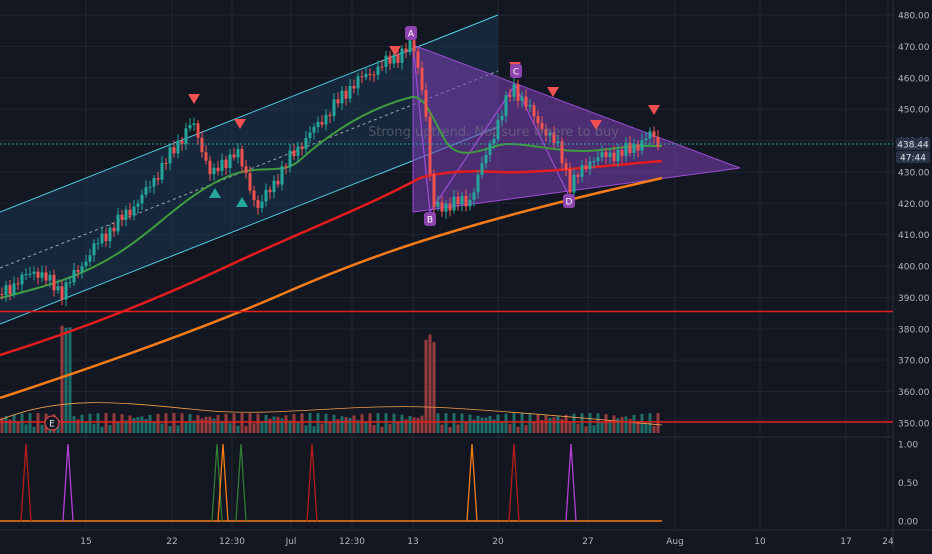 The width and height of the screenshot is (932, 554). Describe the element at coordinates (913, 159) in the screenshot. I see `countdown-value: 47:44` at that location.